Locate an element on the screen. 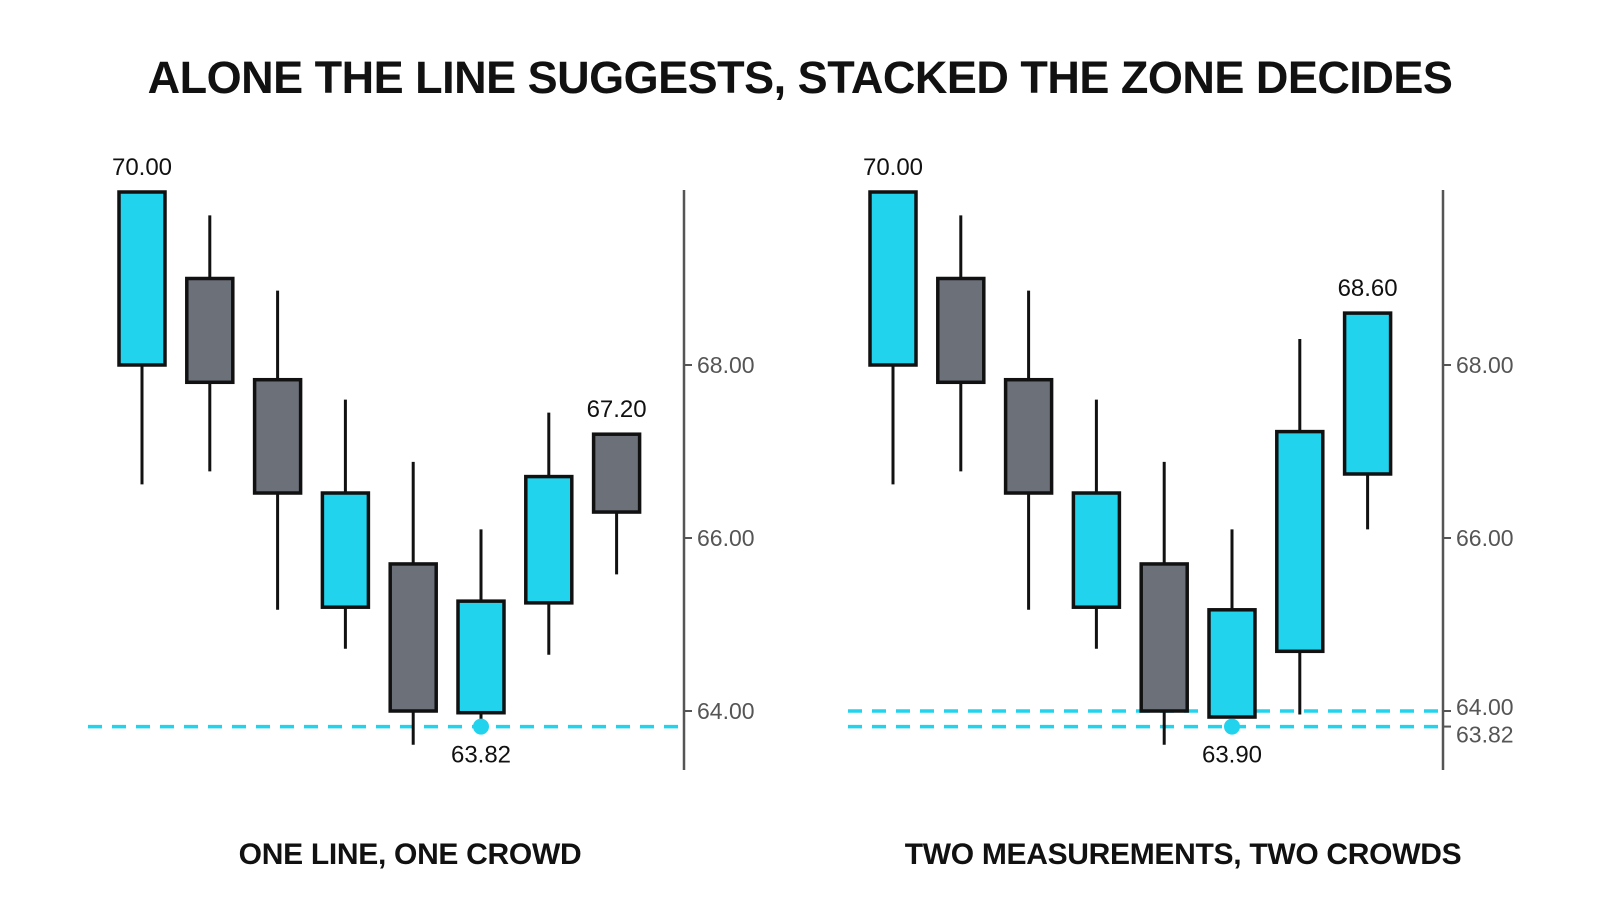  caption-right: TWO MEASUREMENTS, TWO CROWDS is located at coordinates (1183, 854).